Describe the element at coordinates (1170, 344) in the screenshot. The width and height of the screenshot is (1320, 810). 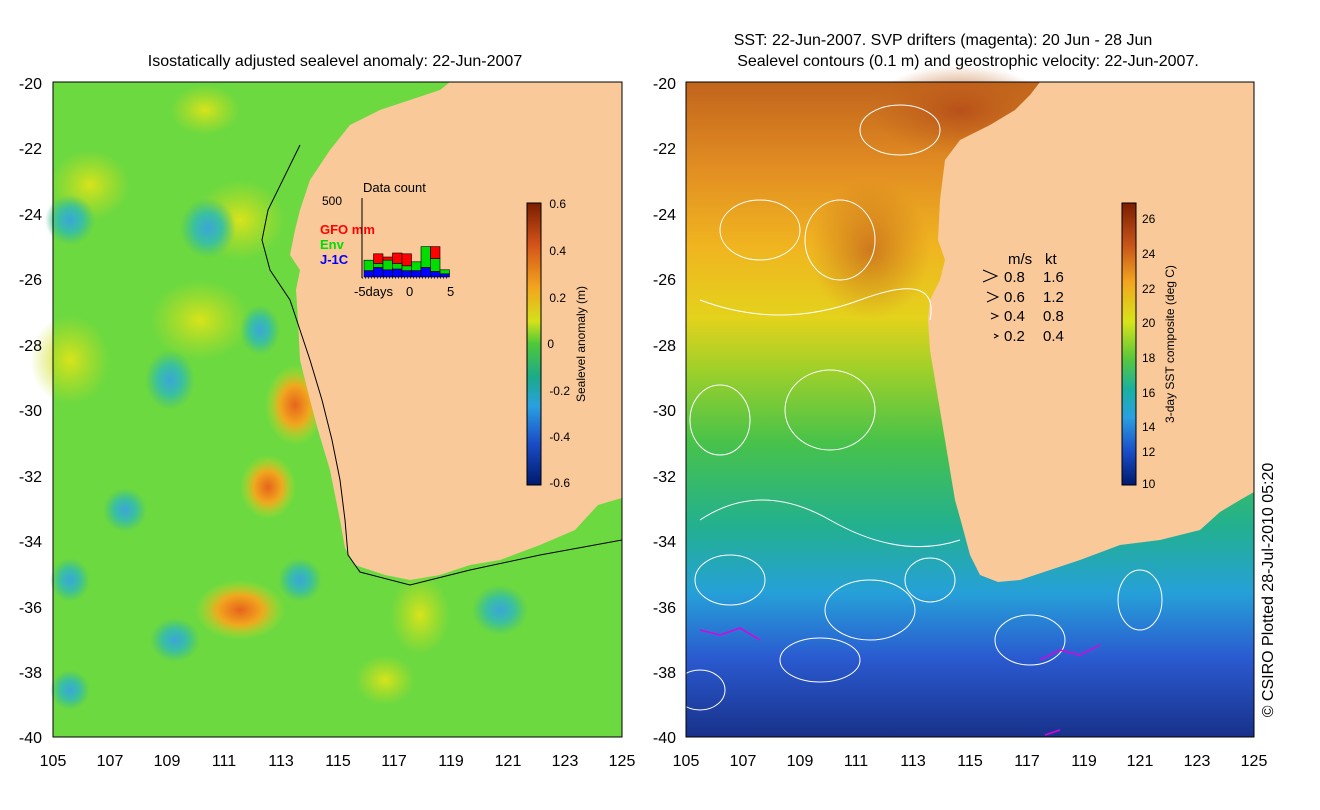
I see `sst-colorbar-label: 3-day SST composite (deg C)` at that location.